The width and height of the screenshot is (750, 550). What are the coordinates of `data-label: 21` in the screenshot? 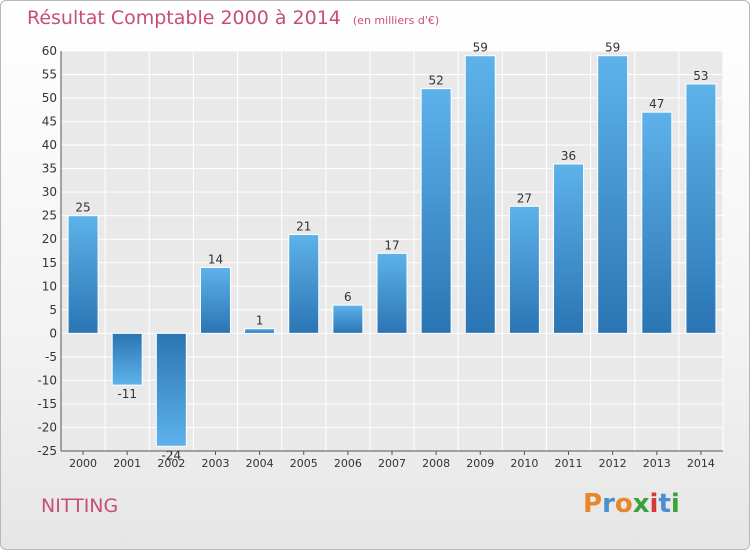 It's located at (303, 227).